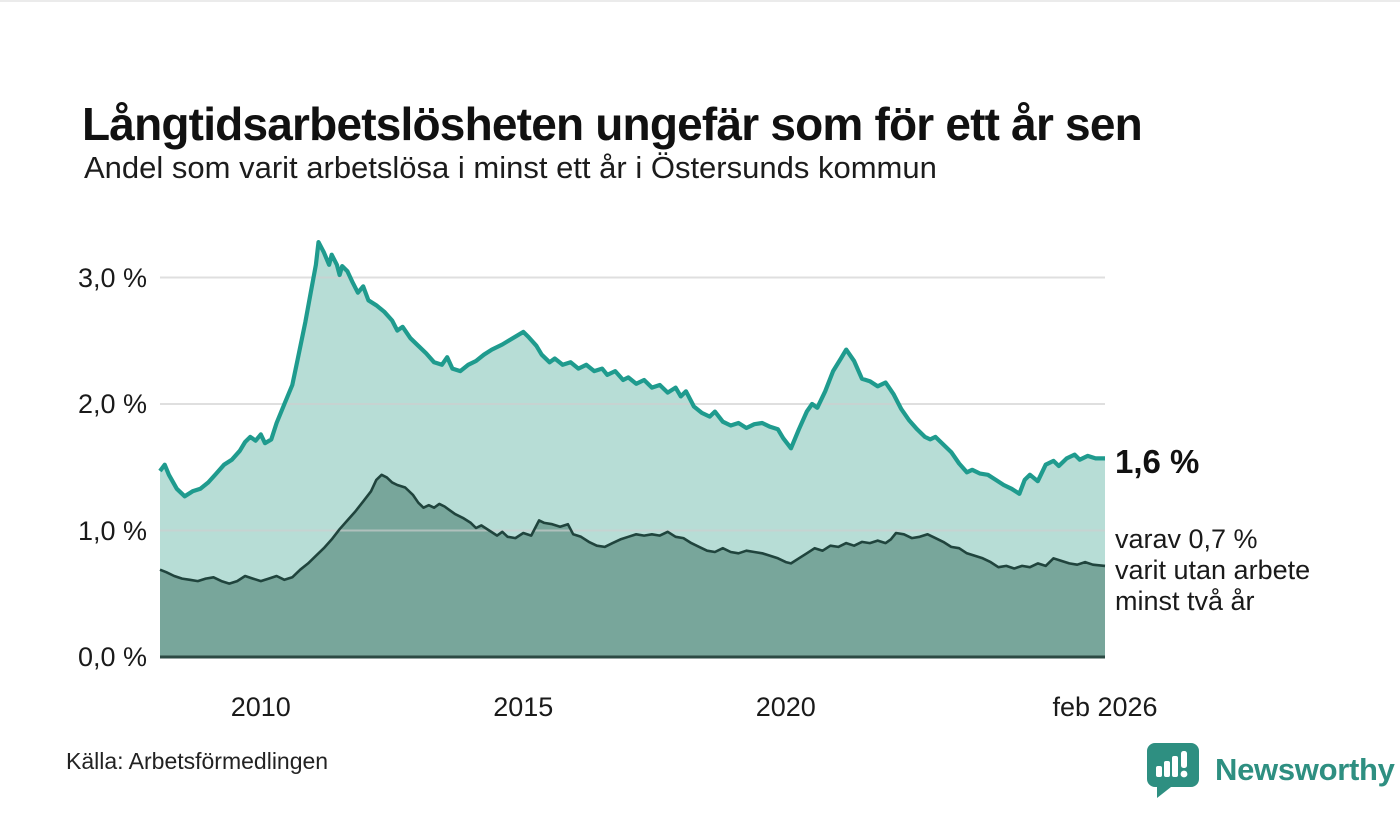 Image resolution: width=1400 pixels, height=840 pixels. Describe the element at coordinates (112, 277) in the screenshot. I see `y-tick-label: 3,0 %` at that location.